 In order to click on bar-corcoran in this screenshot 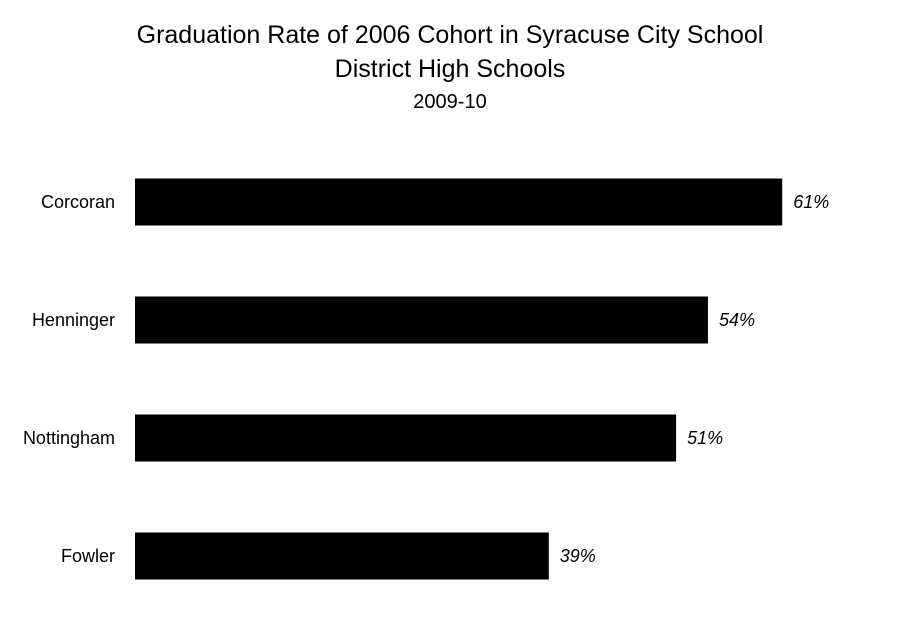, I will do `click(459, 202)`.